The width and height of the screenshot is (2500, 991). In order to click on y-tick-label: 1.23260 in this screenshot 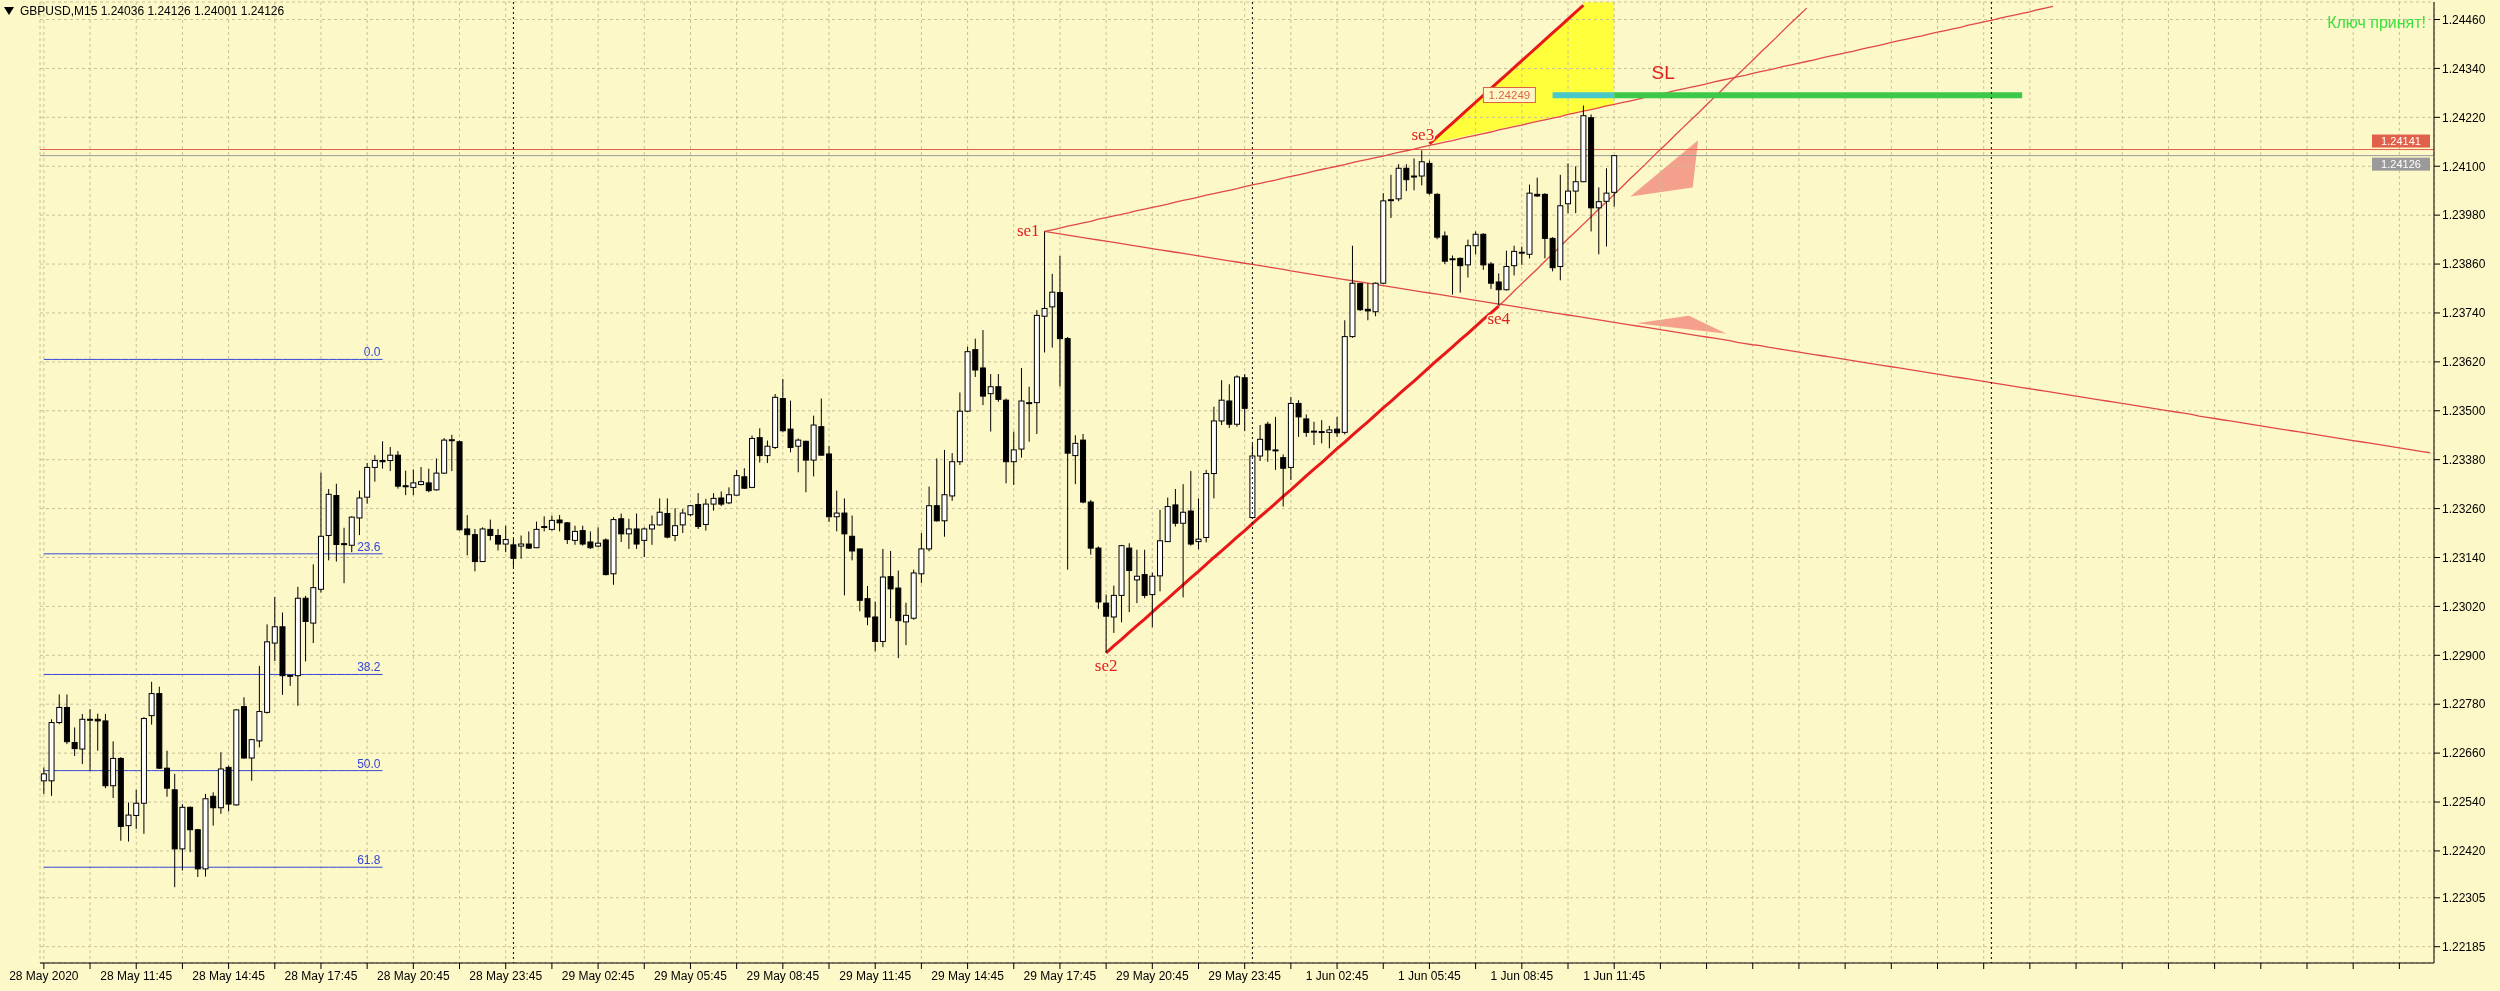, I will do `click(2464, 508)`.